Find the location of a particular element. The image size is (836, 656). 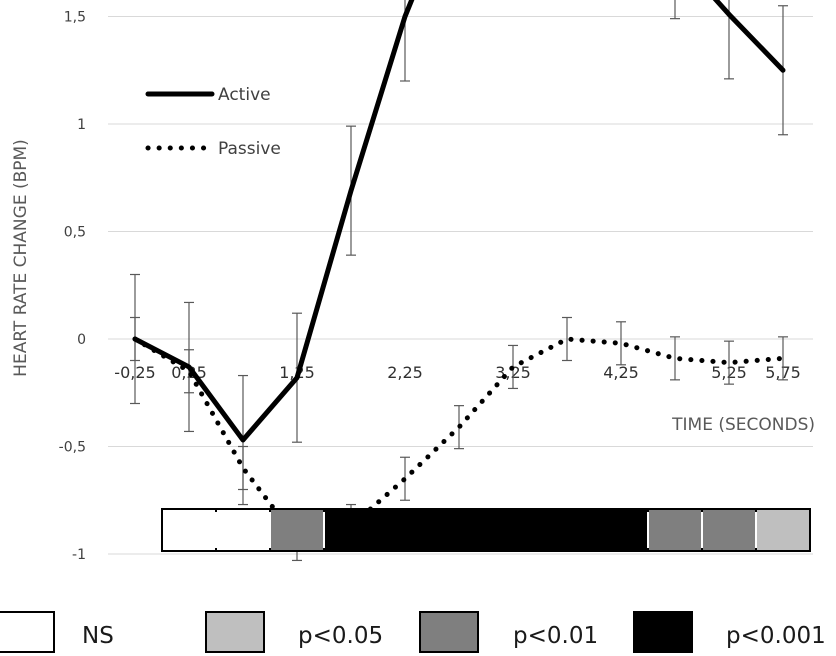

y-tick-label: -0,5 is located at coordinates (72, 448).